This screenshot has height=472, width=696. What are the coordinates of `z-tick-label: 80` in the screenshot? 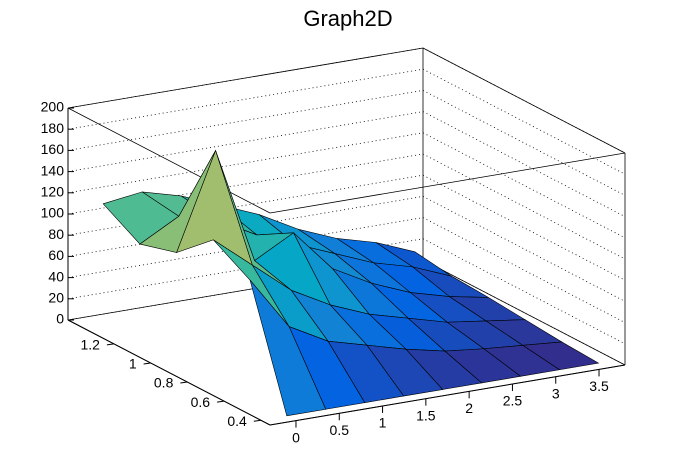 It's located at (56, 234).